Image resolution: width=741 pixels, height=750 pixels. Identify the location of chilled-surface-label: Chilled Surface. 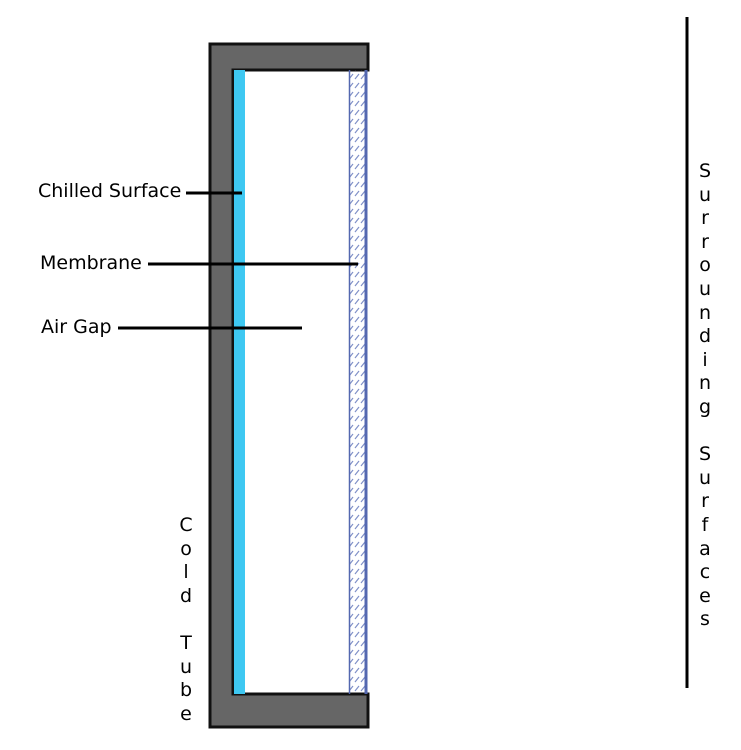
(110, 191).